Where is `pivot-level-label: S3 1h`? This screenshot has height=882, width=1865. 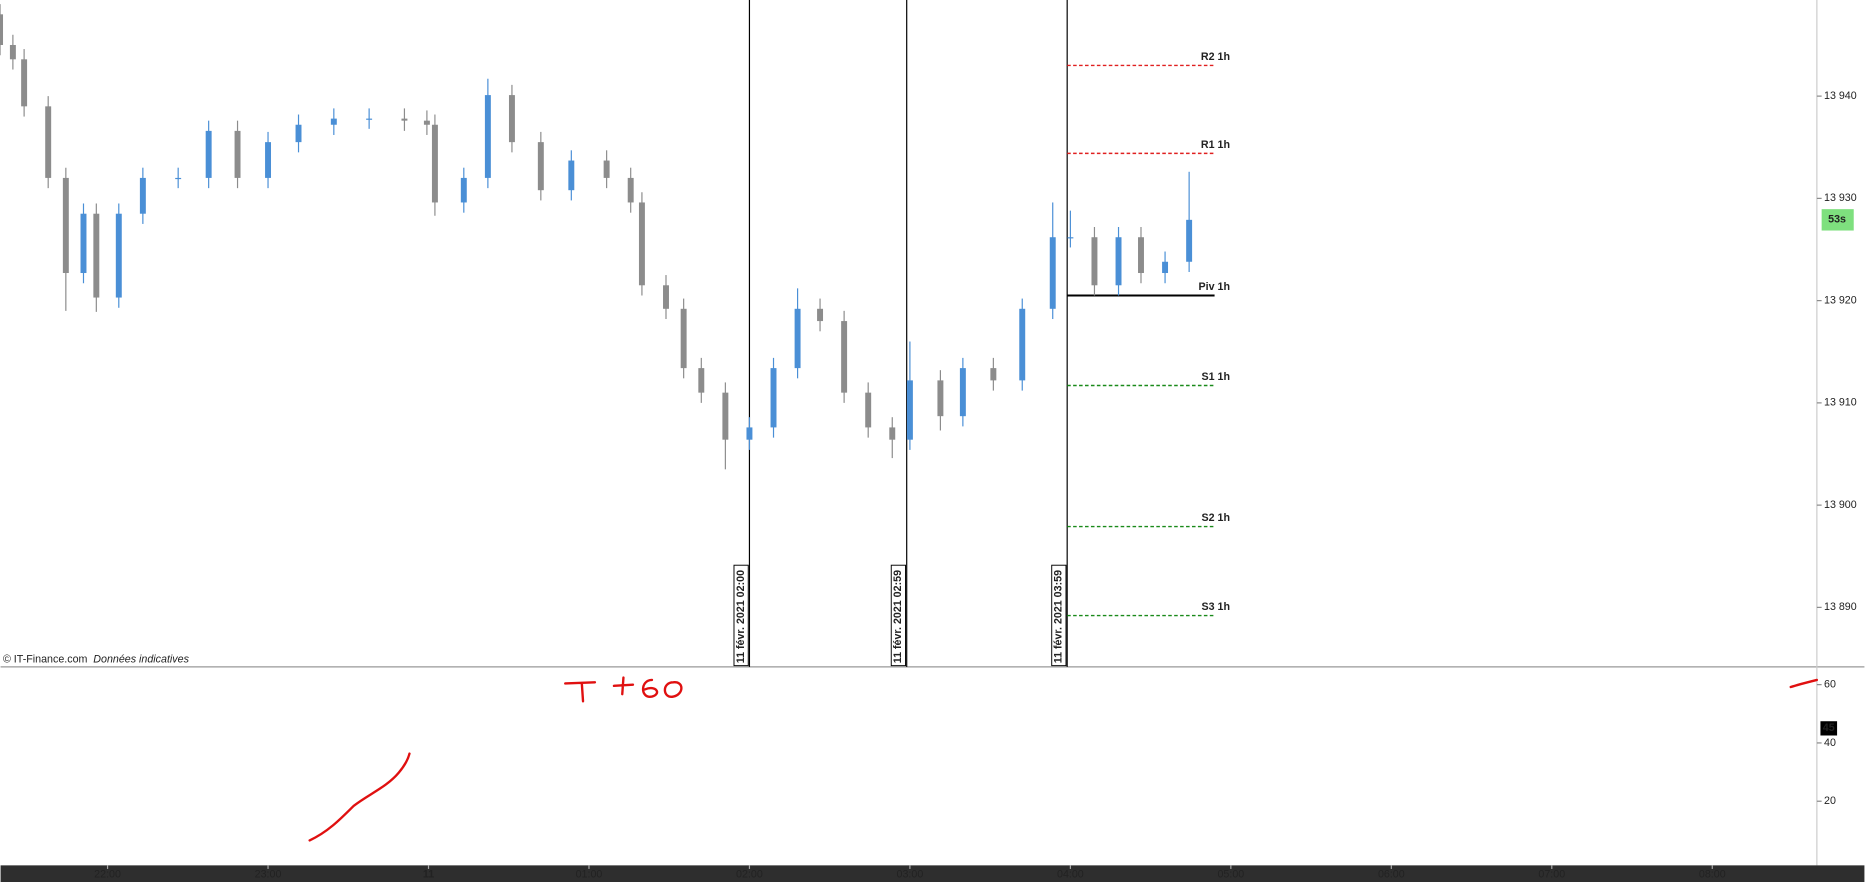 pivot-level-label: S3 1h is located at coordinates (1216, 607).